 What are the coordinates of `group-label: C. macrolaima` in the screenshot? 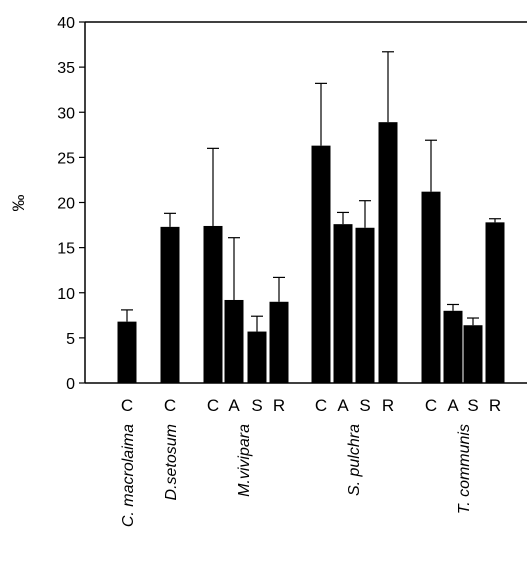 It's located at (128, 475).